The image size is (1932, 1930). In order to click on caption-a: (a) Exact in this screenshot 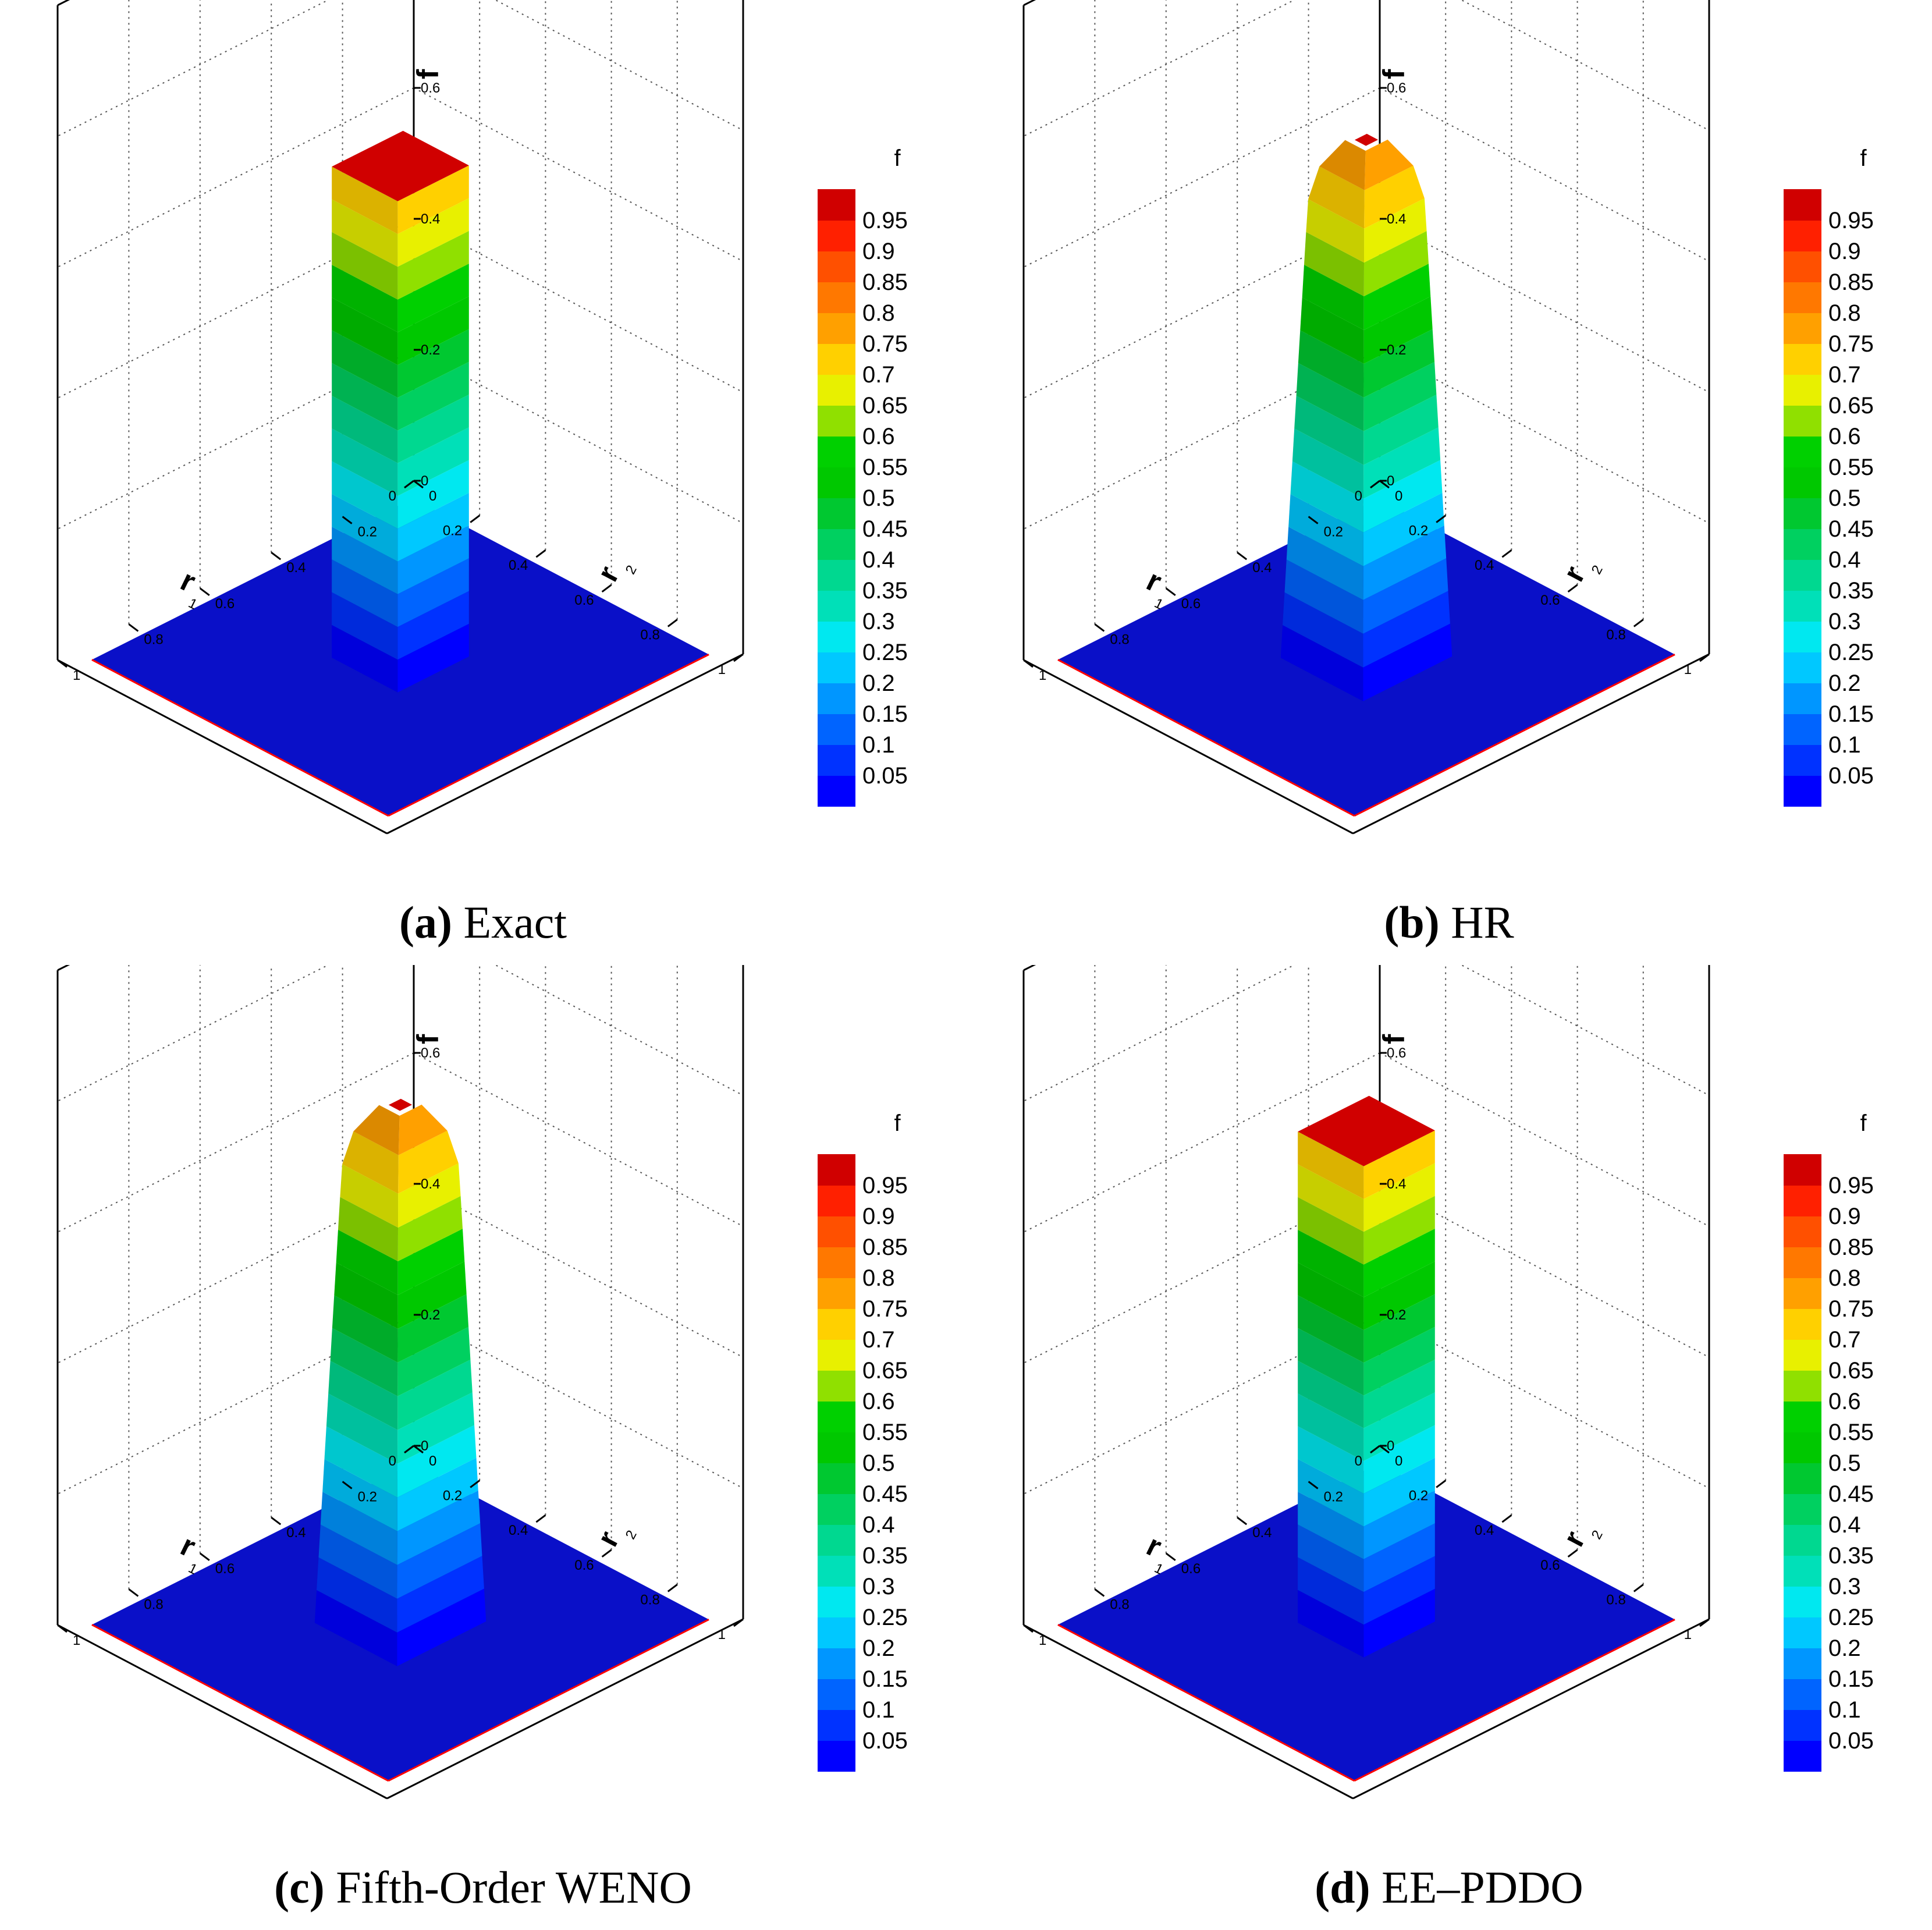, I will do `click(483, 922)`.